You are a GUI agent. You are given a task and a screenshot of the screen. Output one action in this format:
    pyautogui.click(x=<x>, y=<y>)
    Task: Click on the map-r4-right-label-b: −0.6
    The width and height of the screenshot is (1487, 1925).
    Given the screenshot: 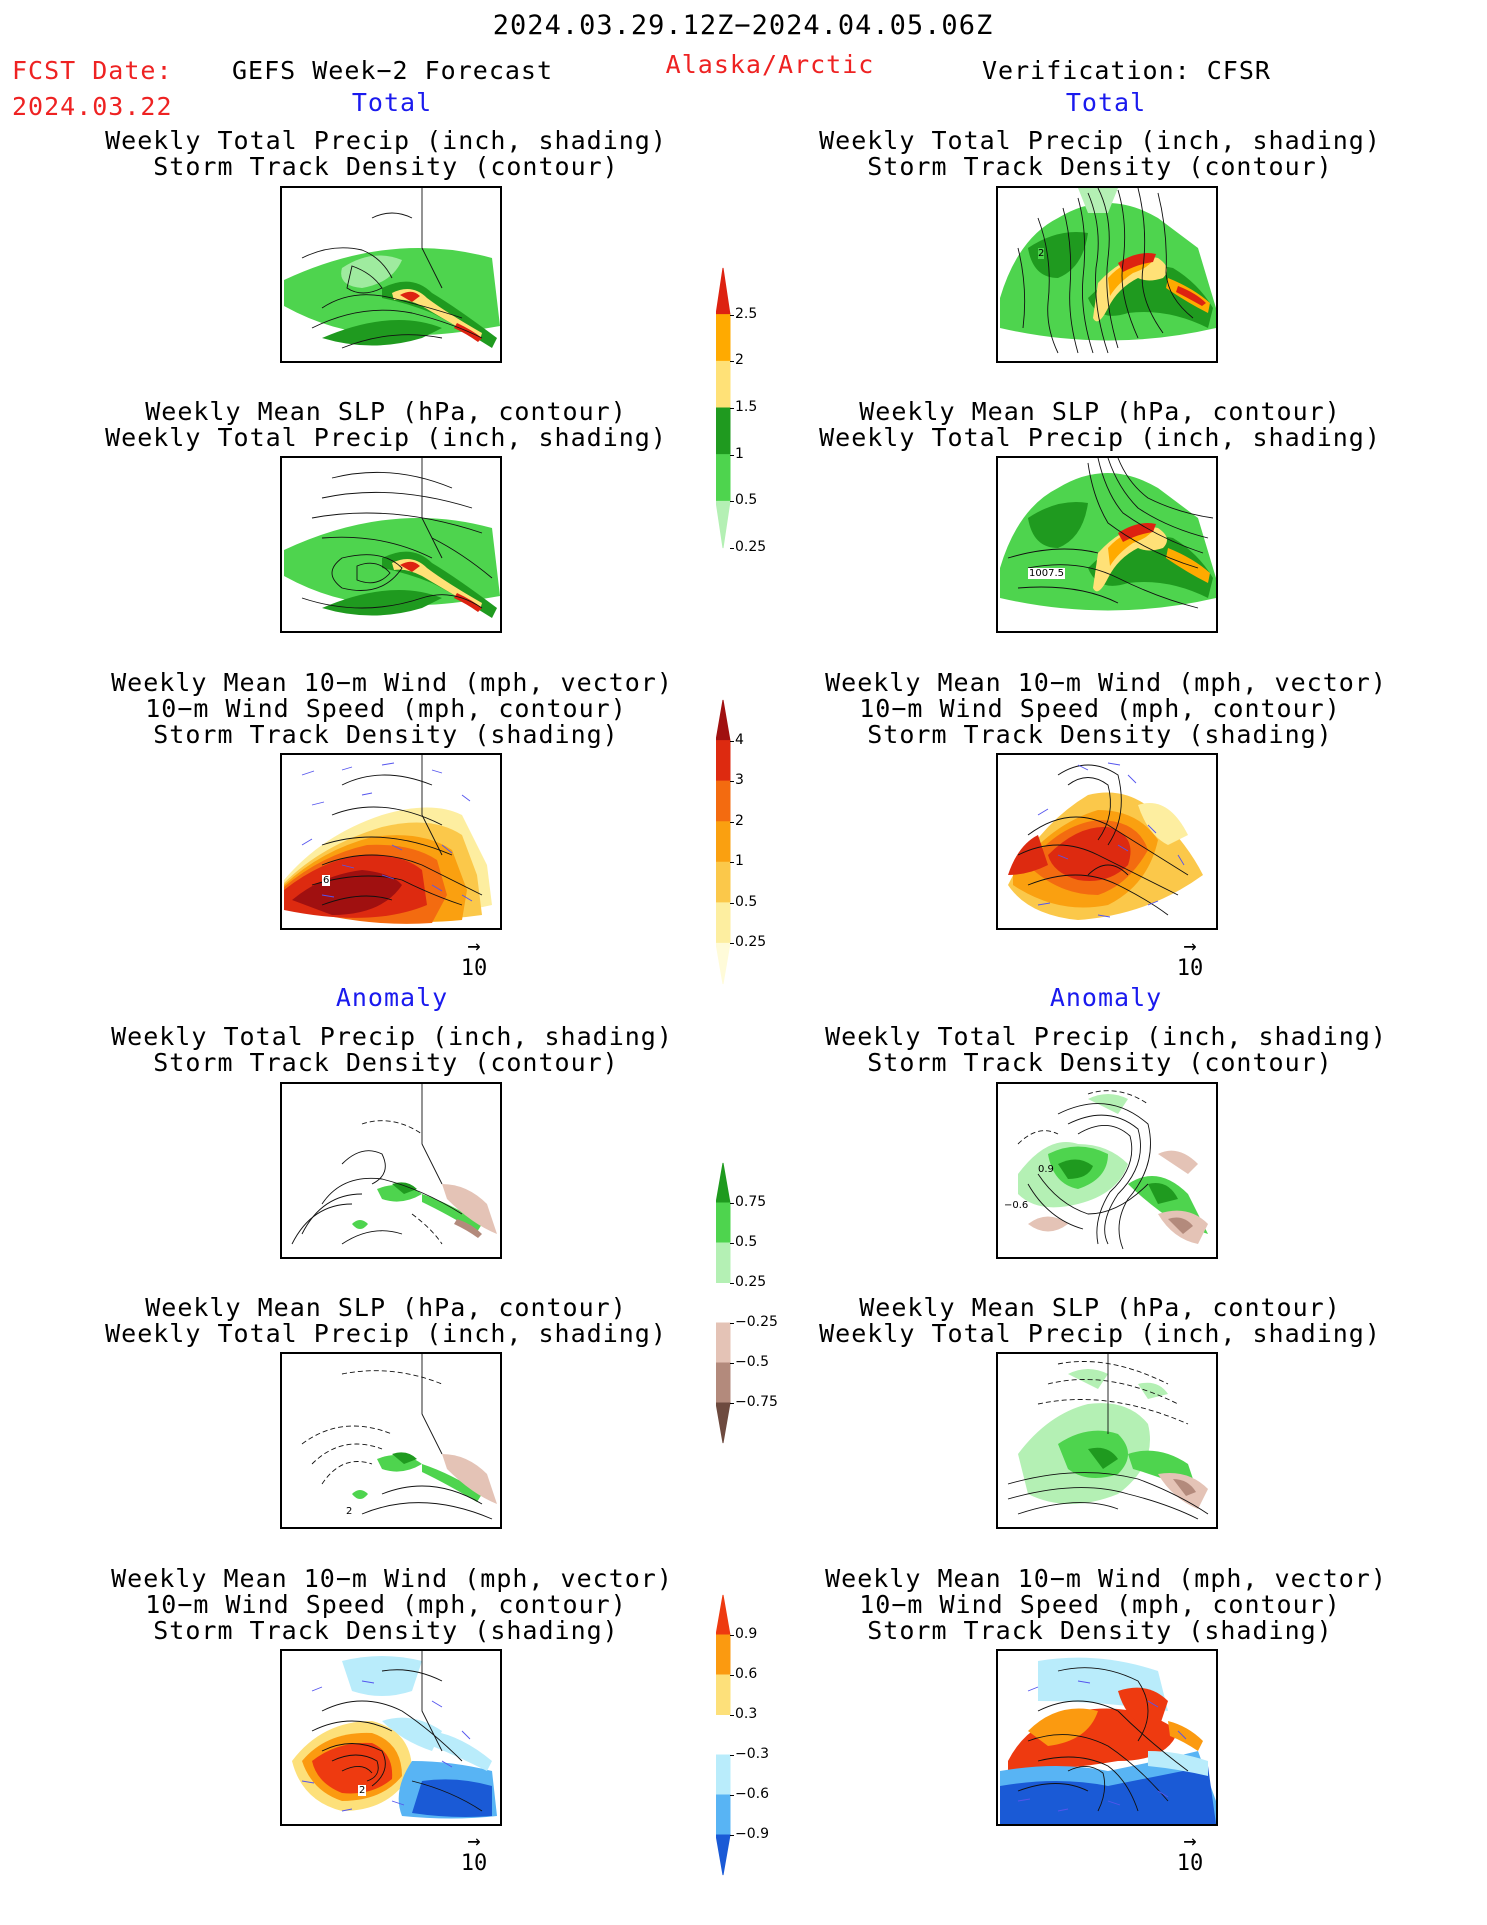 What is the action you would take?
    pyautogui.click(x=1016, y=1205)
    